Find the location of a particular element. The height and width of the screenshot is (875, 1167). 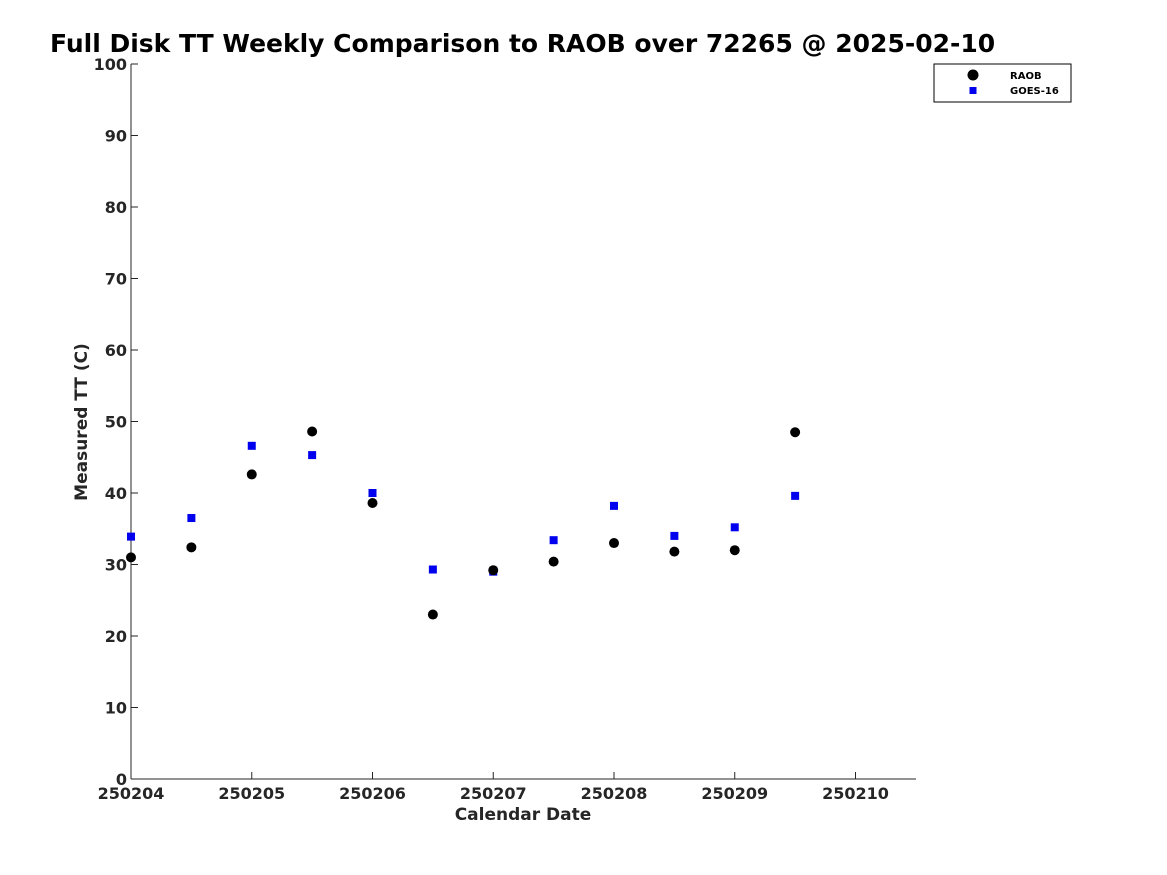

x-tick-label: 250206 is located at coordinates (372, 793).